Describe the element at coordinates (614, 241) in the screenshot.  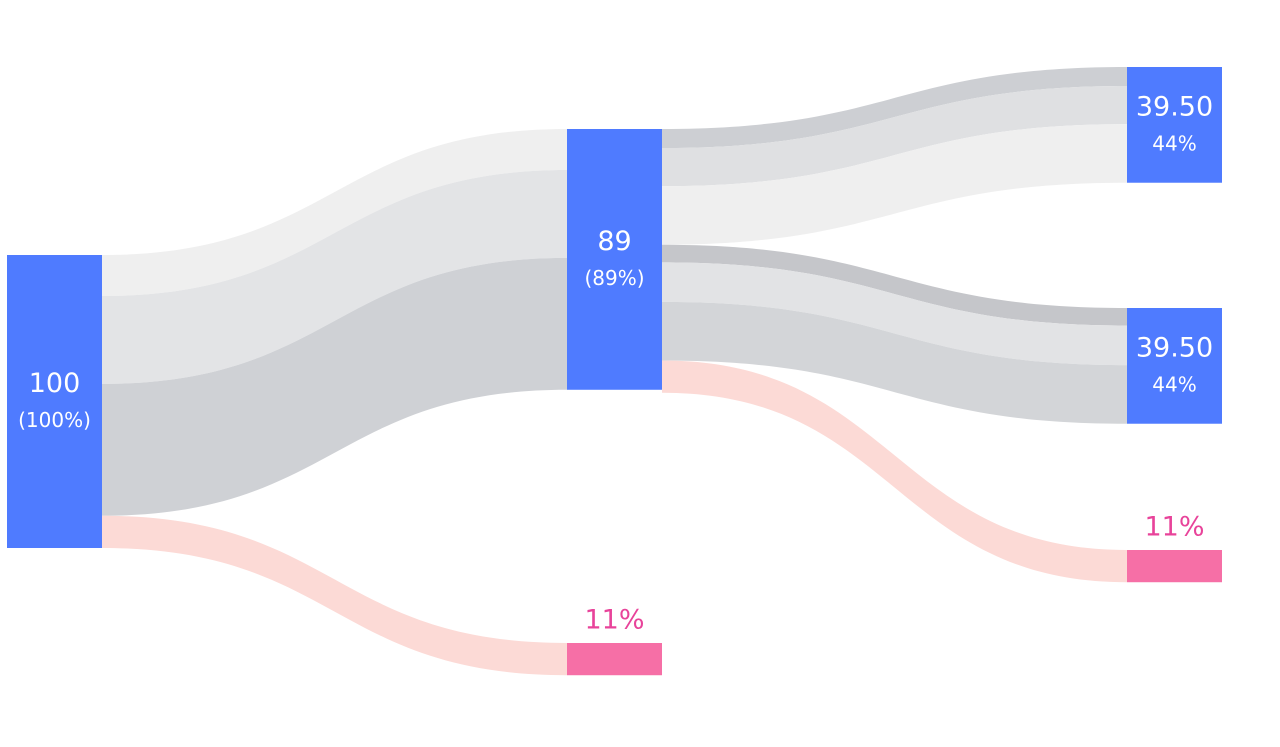
I see `node-value: 89` at that location.